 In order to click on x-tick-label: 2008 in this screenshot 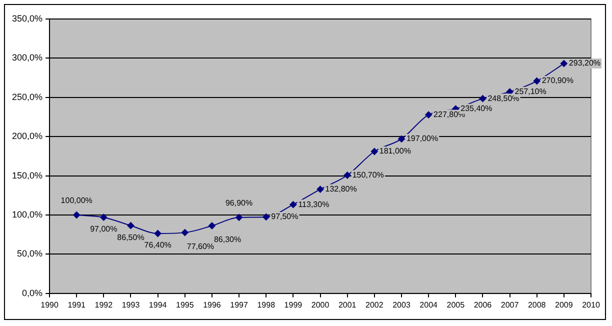, I will do `click(537, 305)`.